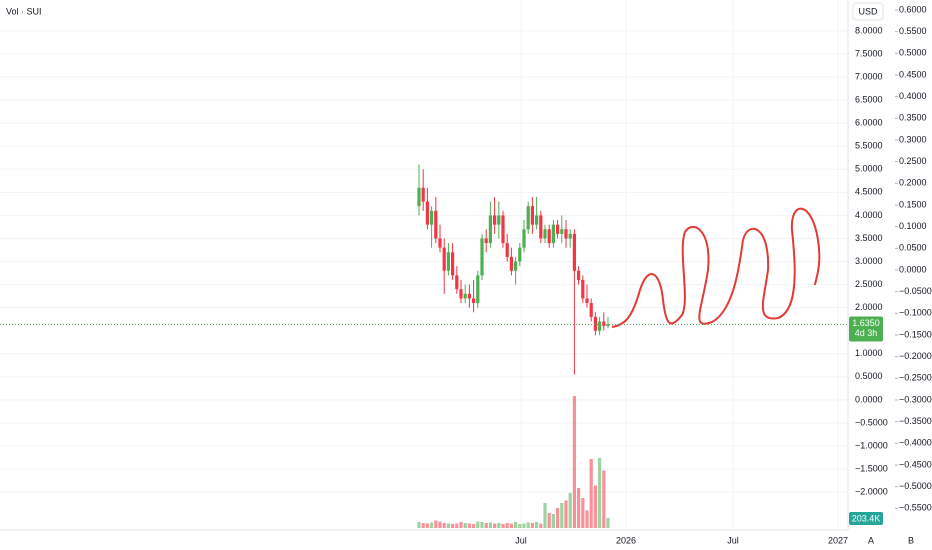 This screenshot has width=932, height=550. Describe the element at coordinates (716, 267) in the screenshot. I see `hand-drawing` at that location.